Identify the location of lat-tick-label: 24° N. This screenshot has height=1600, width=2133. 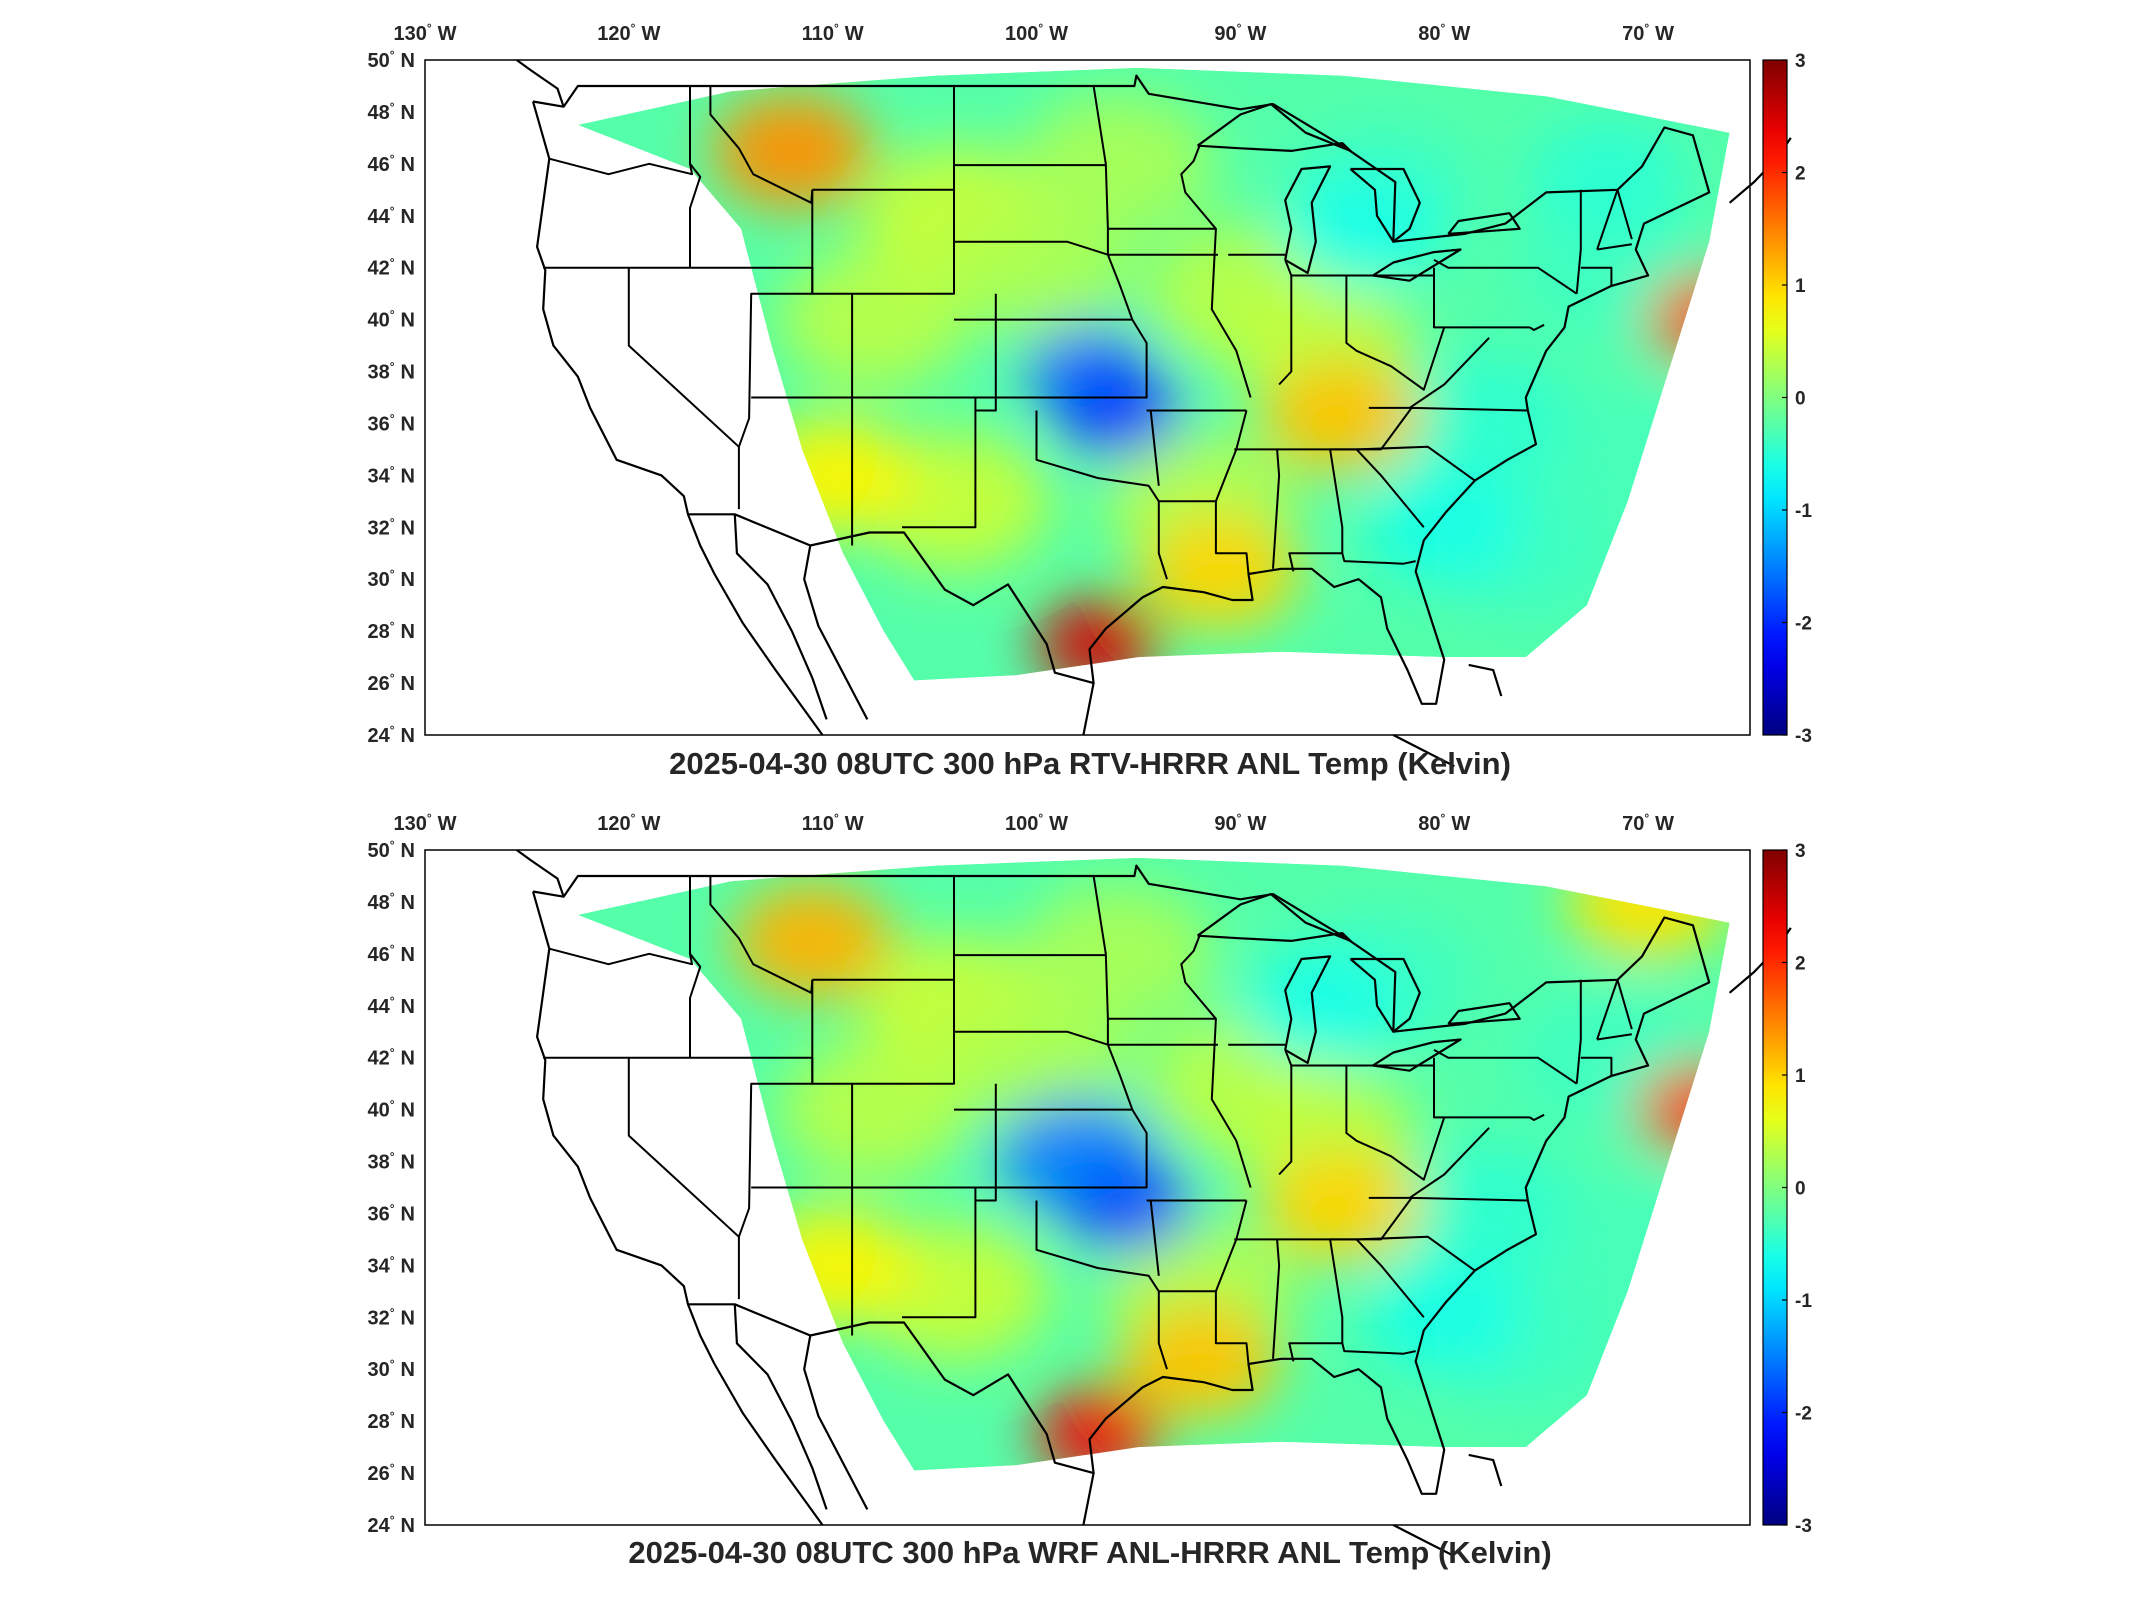
(391, 1525).